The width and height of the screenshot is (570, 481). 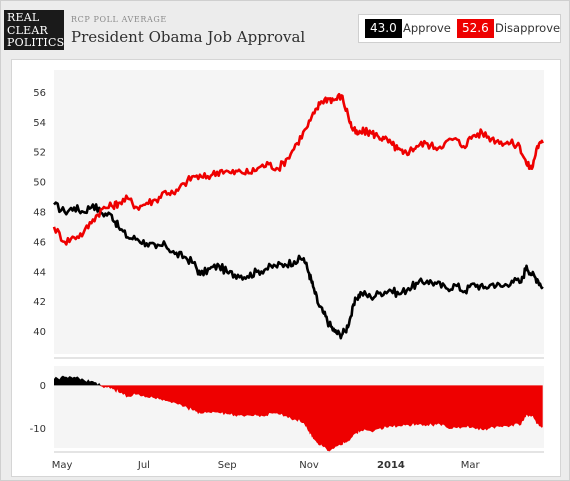 I want to click on y-tick-label: 48, so click(x=39, y=213).